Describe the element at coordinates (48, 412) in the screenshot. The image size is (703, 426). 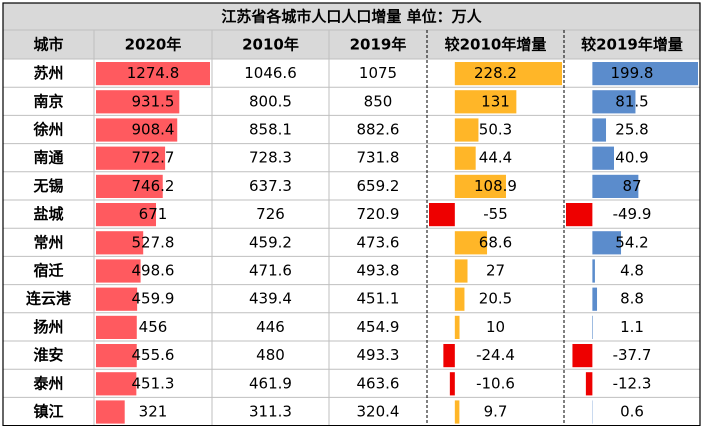
I see `city-label: 镇江` at that location.